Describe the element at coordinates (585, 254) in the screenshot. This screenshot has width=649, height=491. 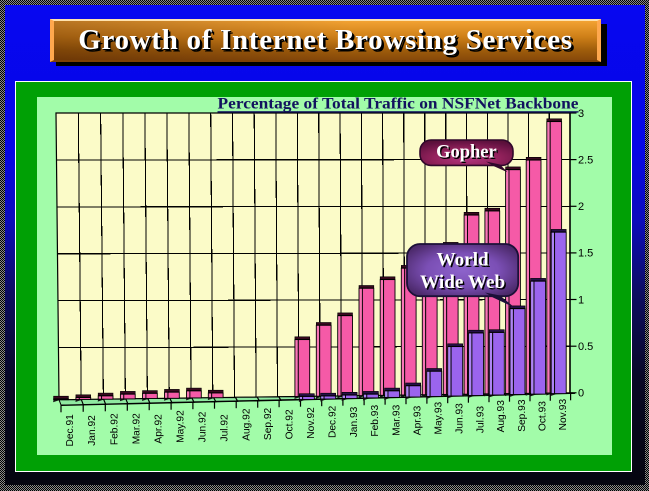
I see `svg-text: 1.5` at that location.